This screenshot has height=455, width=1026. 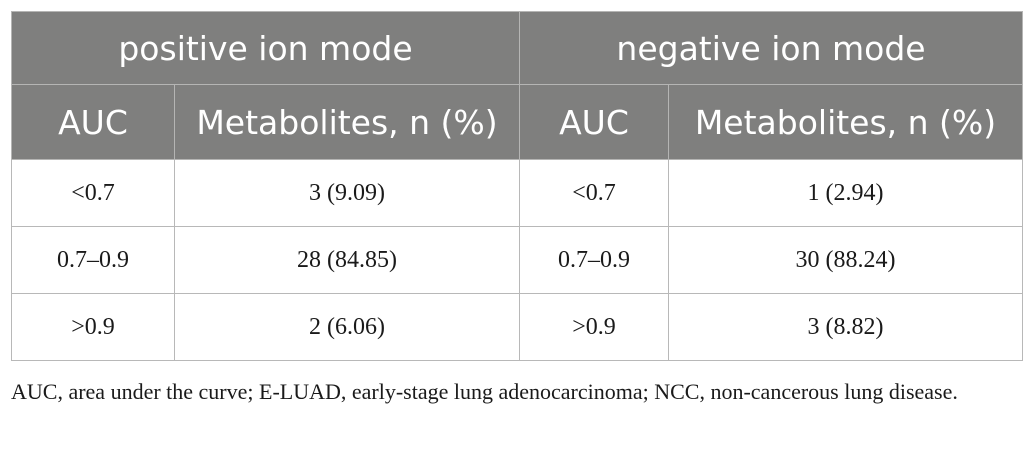 I want to click on cell-metabolites-positive: 28 (84.85), so click(x=347, y=260).